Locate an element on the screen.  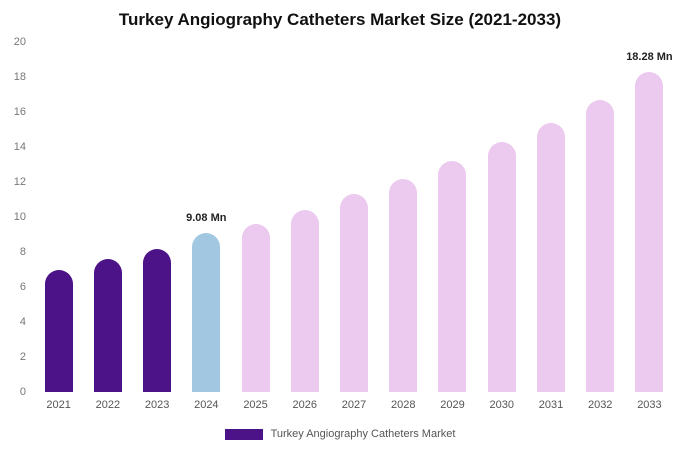
legend: Turkey Angiography Catheters Market is located at coordinates (340, 434).